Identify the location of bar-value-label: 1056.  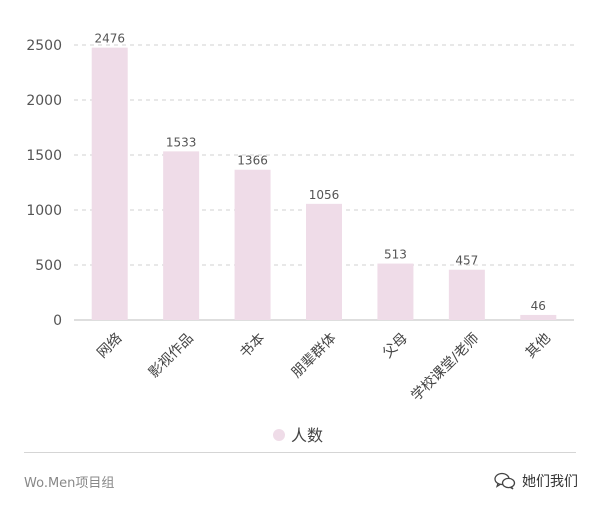
(324, 195).